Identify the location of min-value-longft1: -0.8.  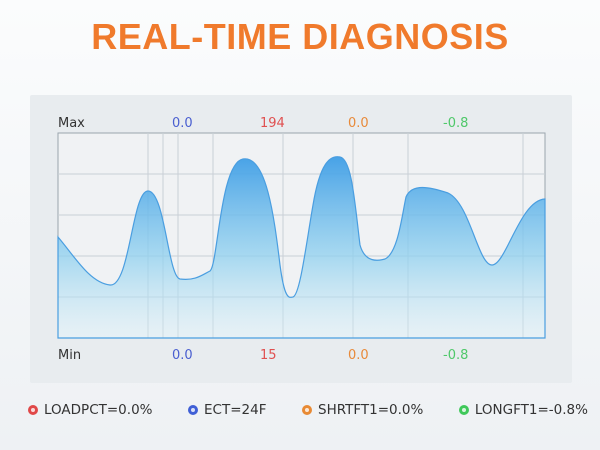
(455, 355).